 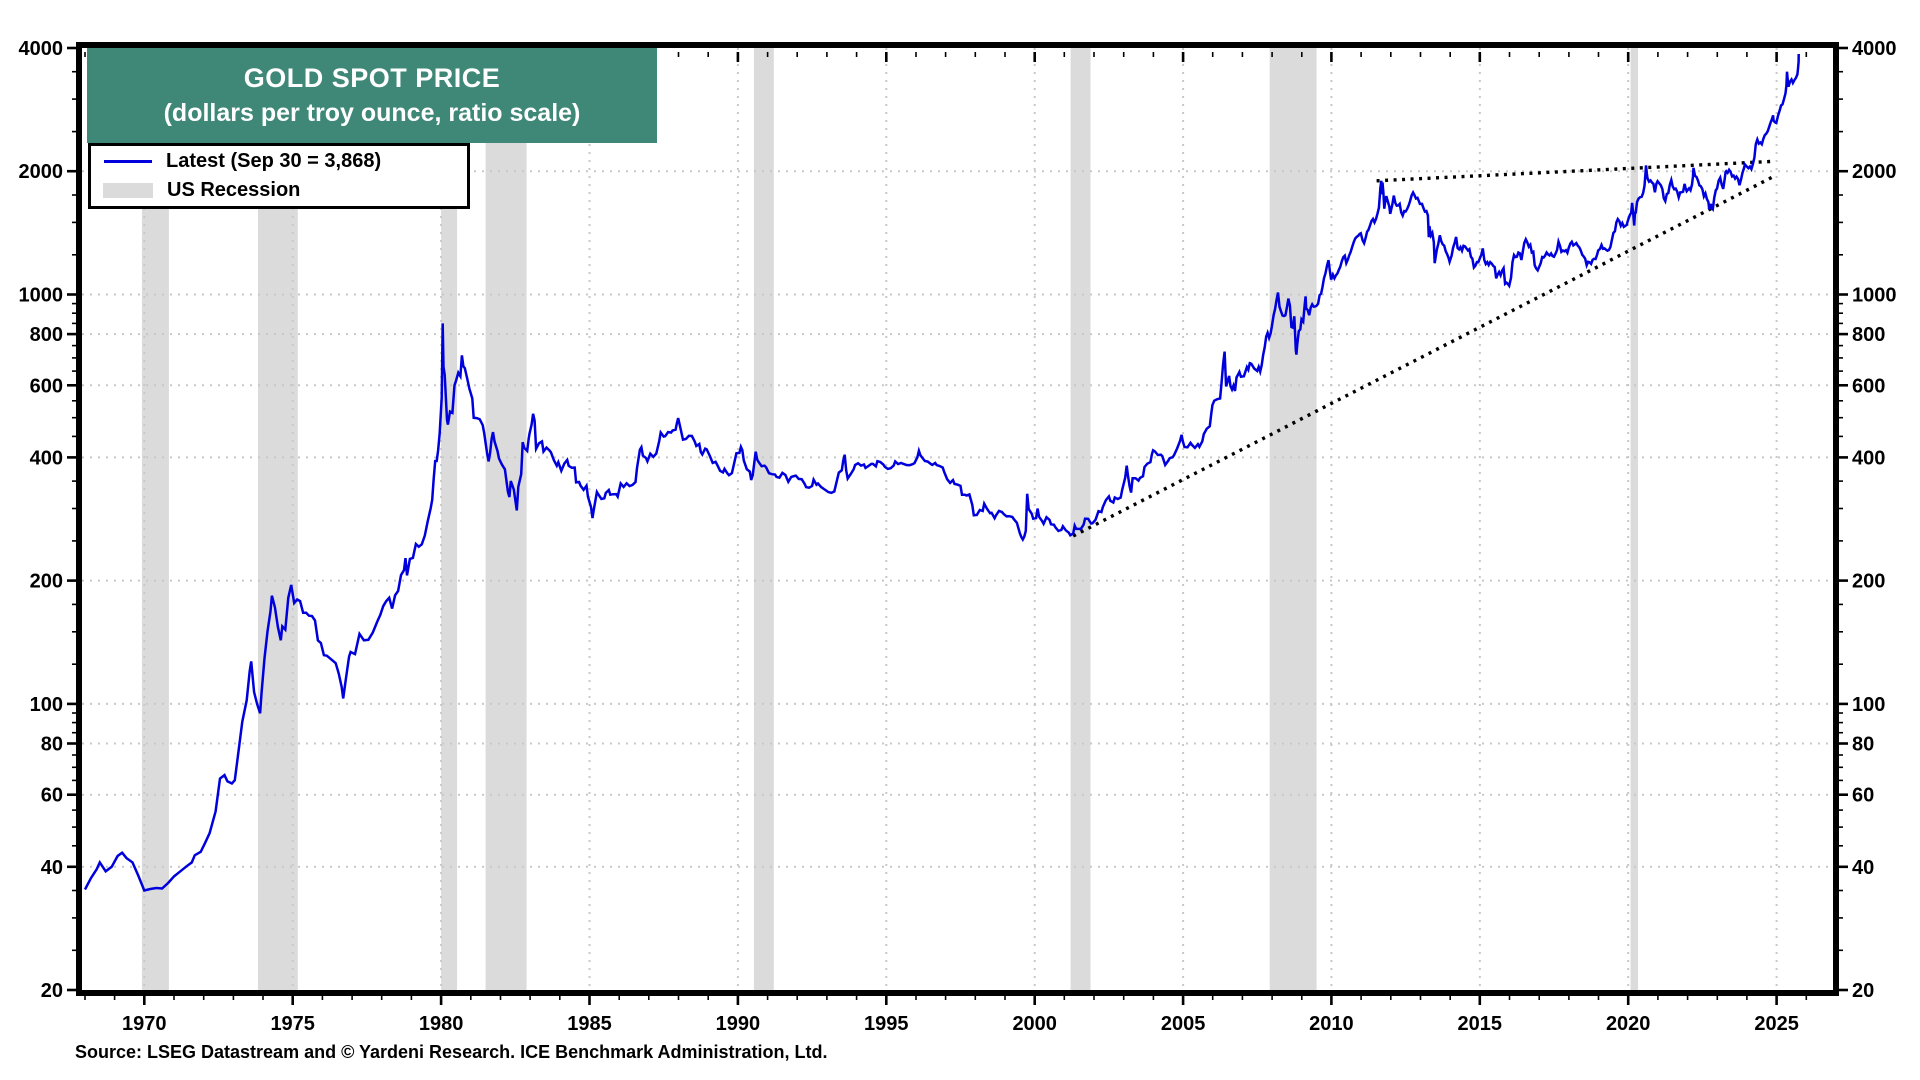 What do you see at coordinates (1863, 796) in the screenshot?
I see `y-axis-label-right: 60` at bounding box center [1863, 796].